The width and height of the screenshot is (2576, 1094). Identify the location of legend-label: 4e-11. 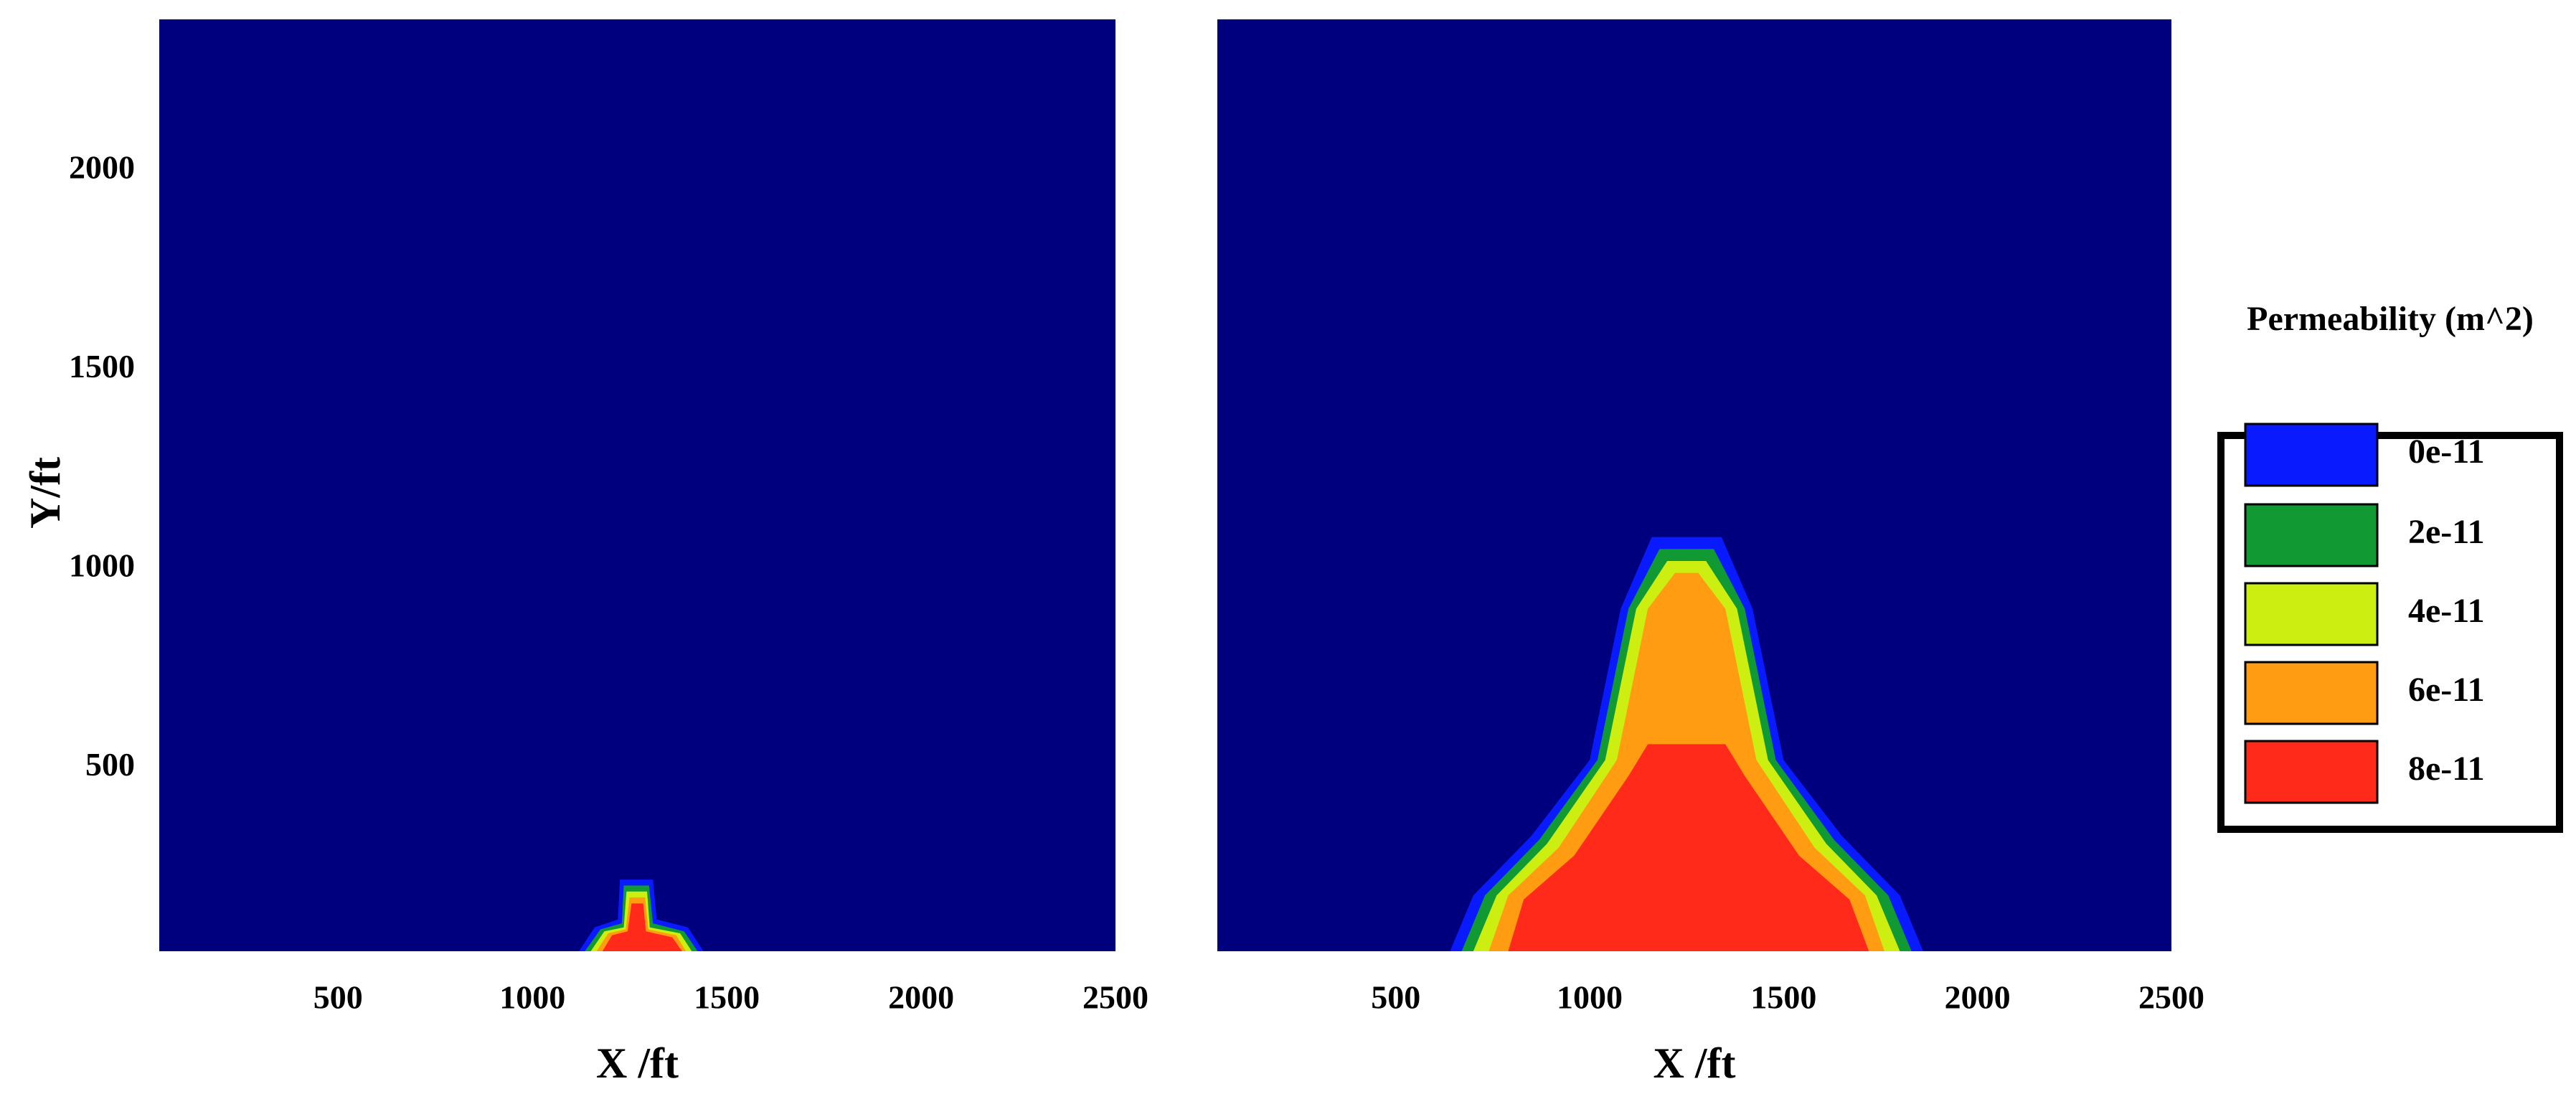
(2446, 611).